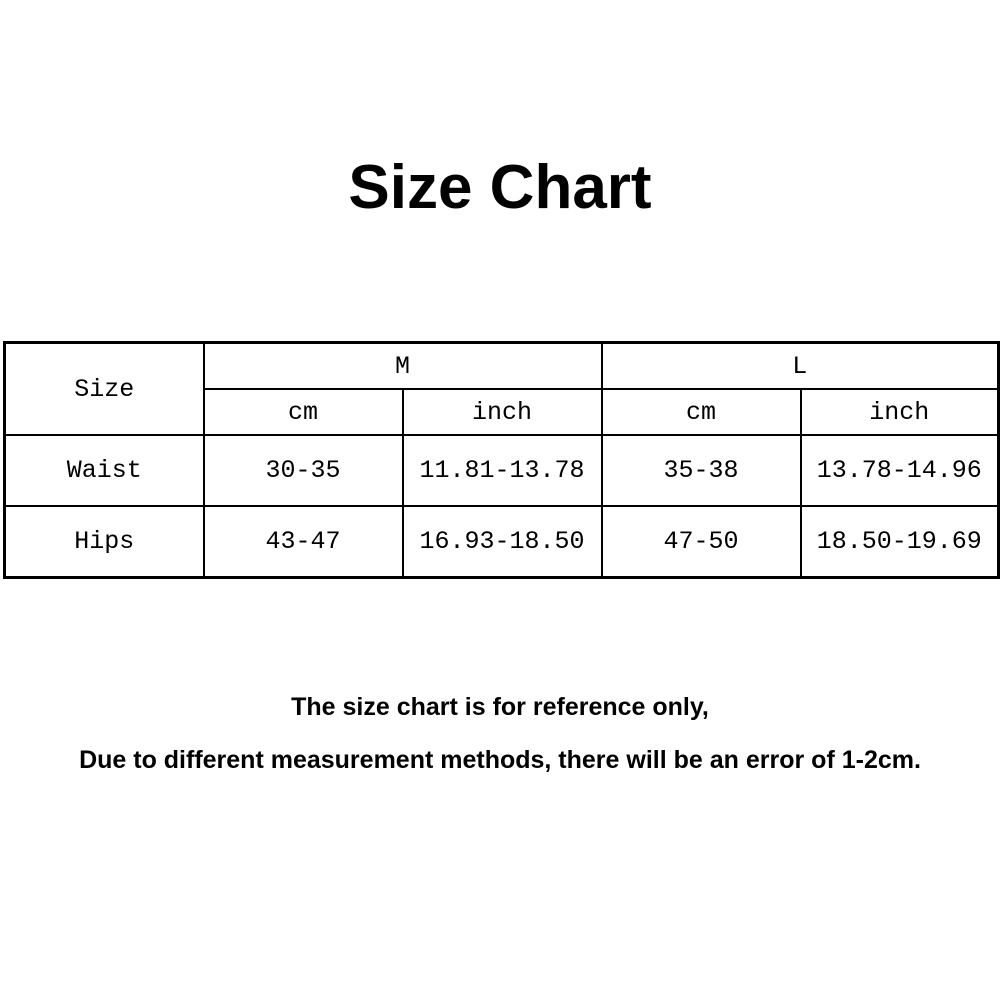 This screenshot has width=1000, height=1000. What do you see at coordinates (800, 365) in the screenshot?
I see `group-header-l: L` at bounding box center [800, 365].